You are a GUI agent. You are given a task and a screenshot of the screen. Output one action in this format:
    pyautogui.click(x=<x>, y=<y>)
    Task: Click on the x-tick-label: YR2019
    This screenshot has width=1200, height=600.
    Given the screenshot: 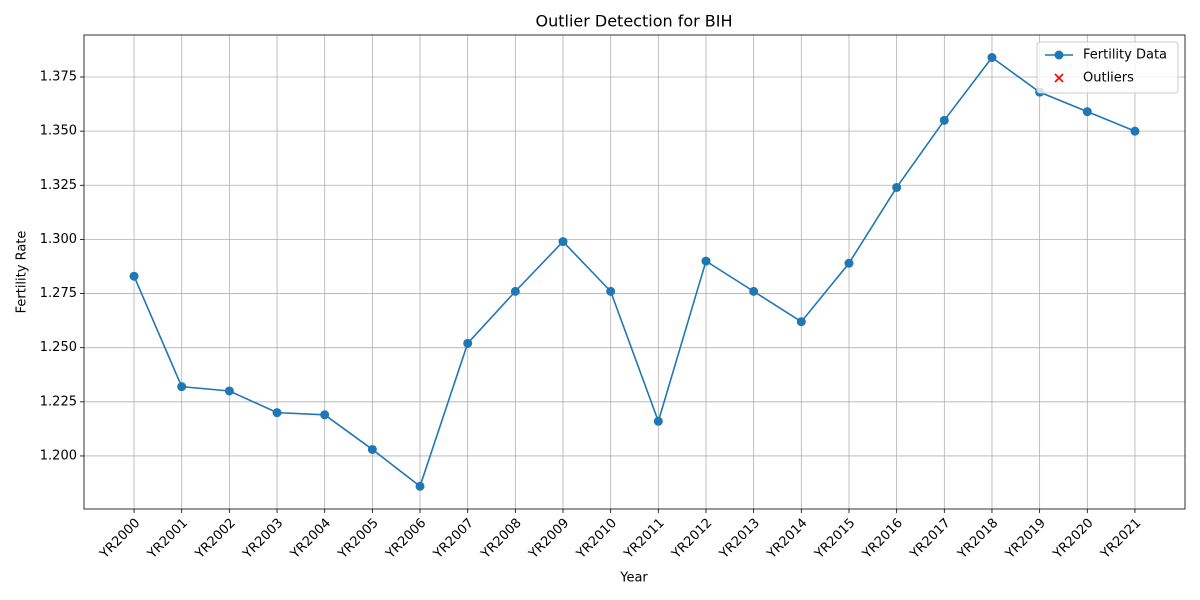 What is the action you would take?
    pyautogui.click(x=1025, y=539)
    